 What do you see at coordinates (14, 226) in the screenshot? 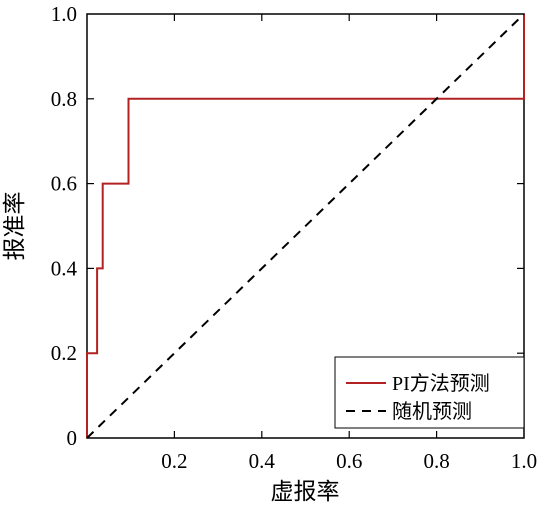
I see `y-axis-label: 报准率` at bounding box center [14, 226].